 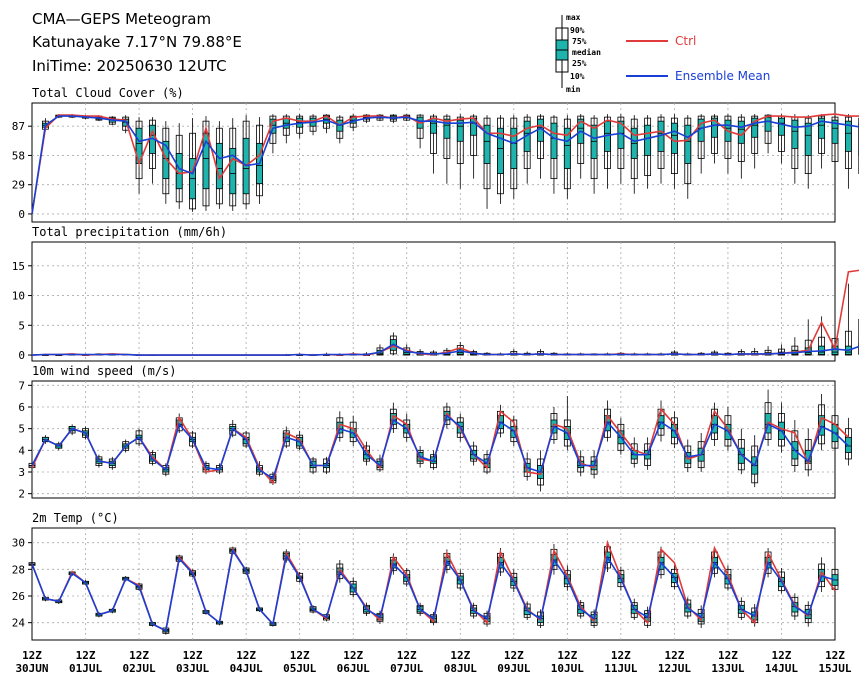 I want to click on wind-ytick-label: 7, so click(x=21, y=385).